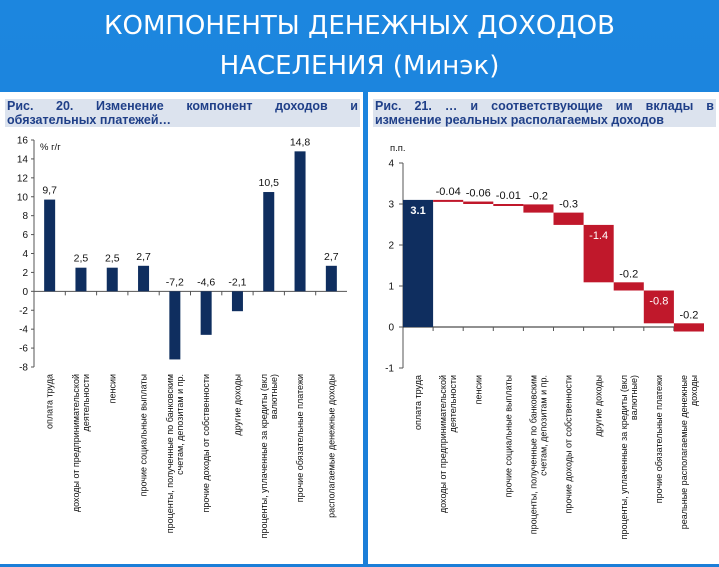 The height and width of the screenshot is (567, 719). What do you see at coordinates (359, 26) in the screenshot?
I see `slide-title-line-1: КОМПОНЕНТЫ ДЕНЕЖНЫХ ДОХОДОВ` at bounding box center [359, 26].